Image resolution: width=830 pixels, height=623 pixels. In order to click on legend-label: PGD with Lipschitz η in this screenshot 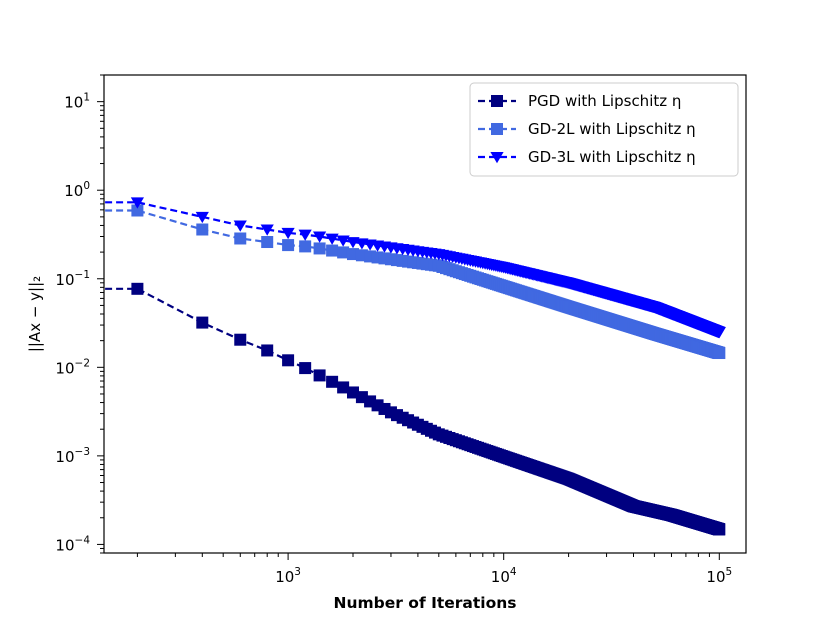, I will do `click(604, 101)`.